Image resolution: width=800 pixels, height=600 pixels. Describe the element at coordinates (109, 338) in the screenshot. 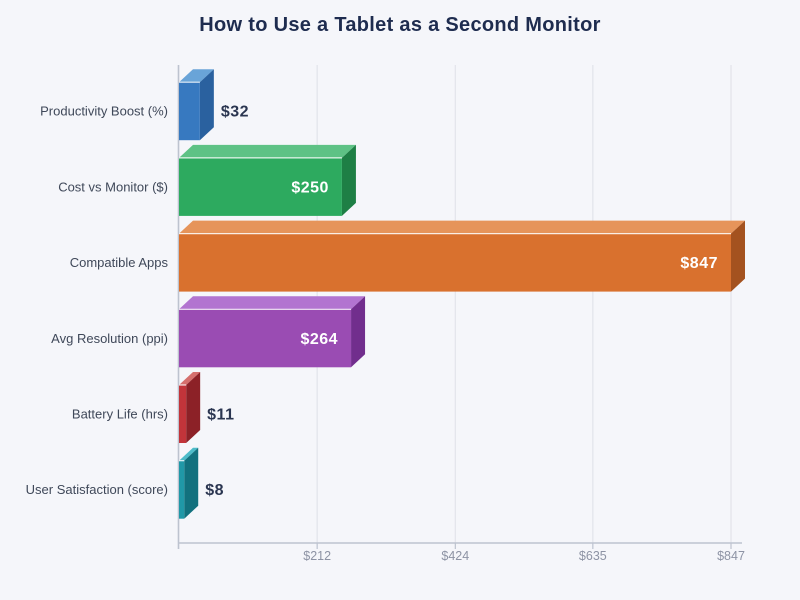

I see `category-label-3: Avg Resolution (ppi)` at that location.